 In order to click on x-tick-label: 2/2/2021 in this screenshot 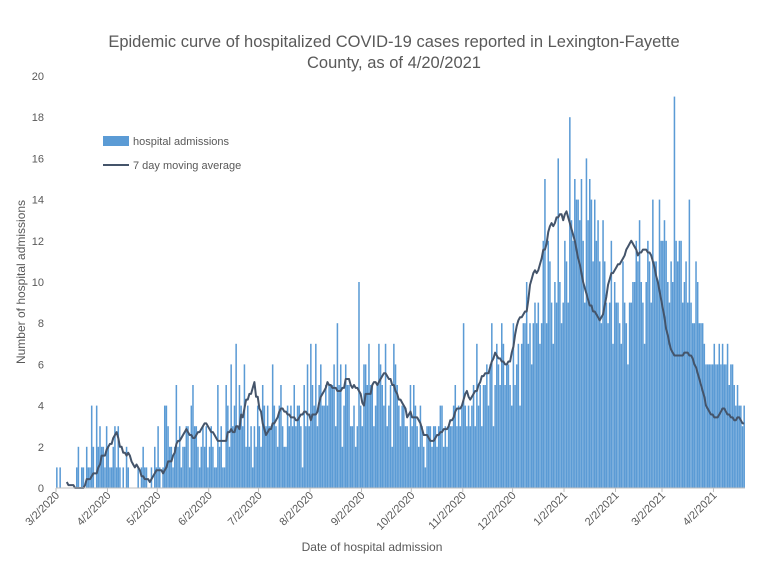, I will do `click(602, 509)`.